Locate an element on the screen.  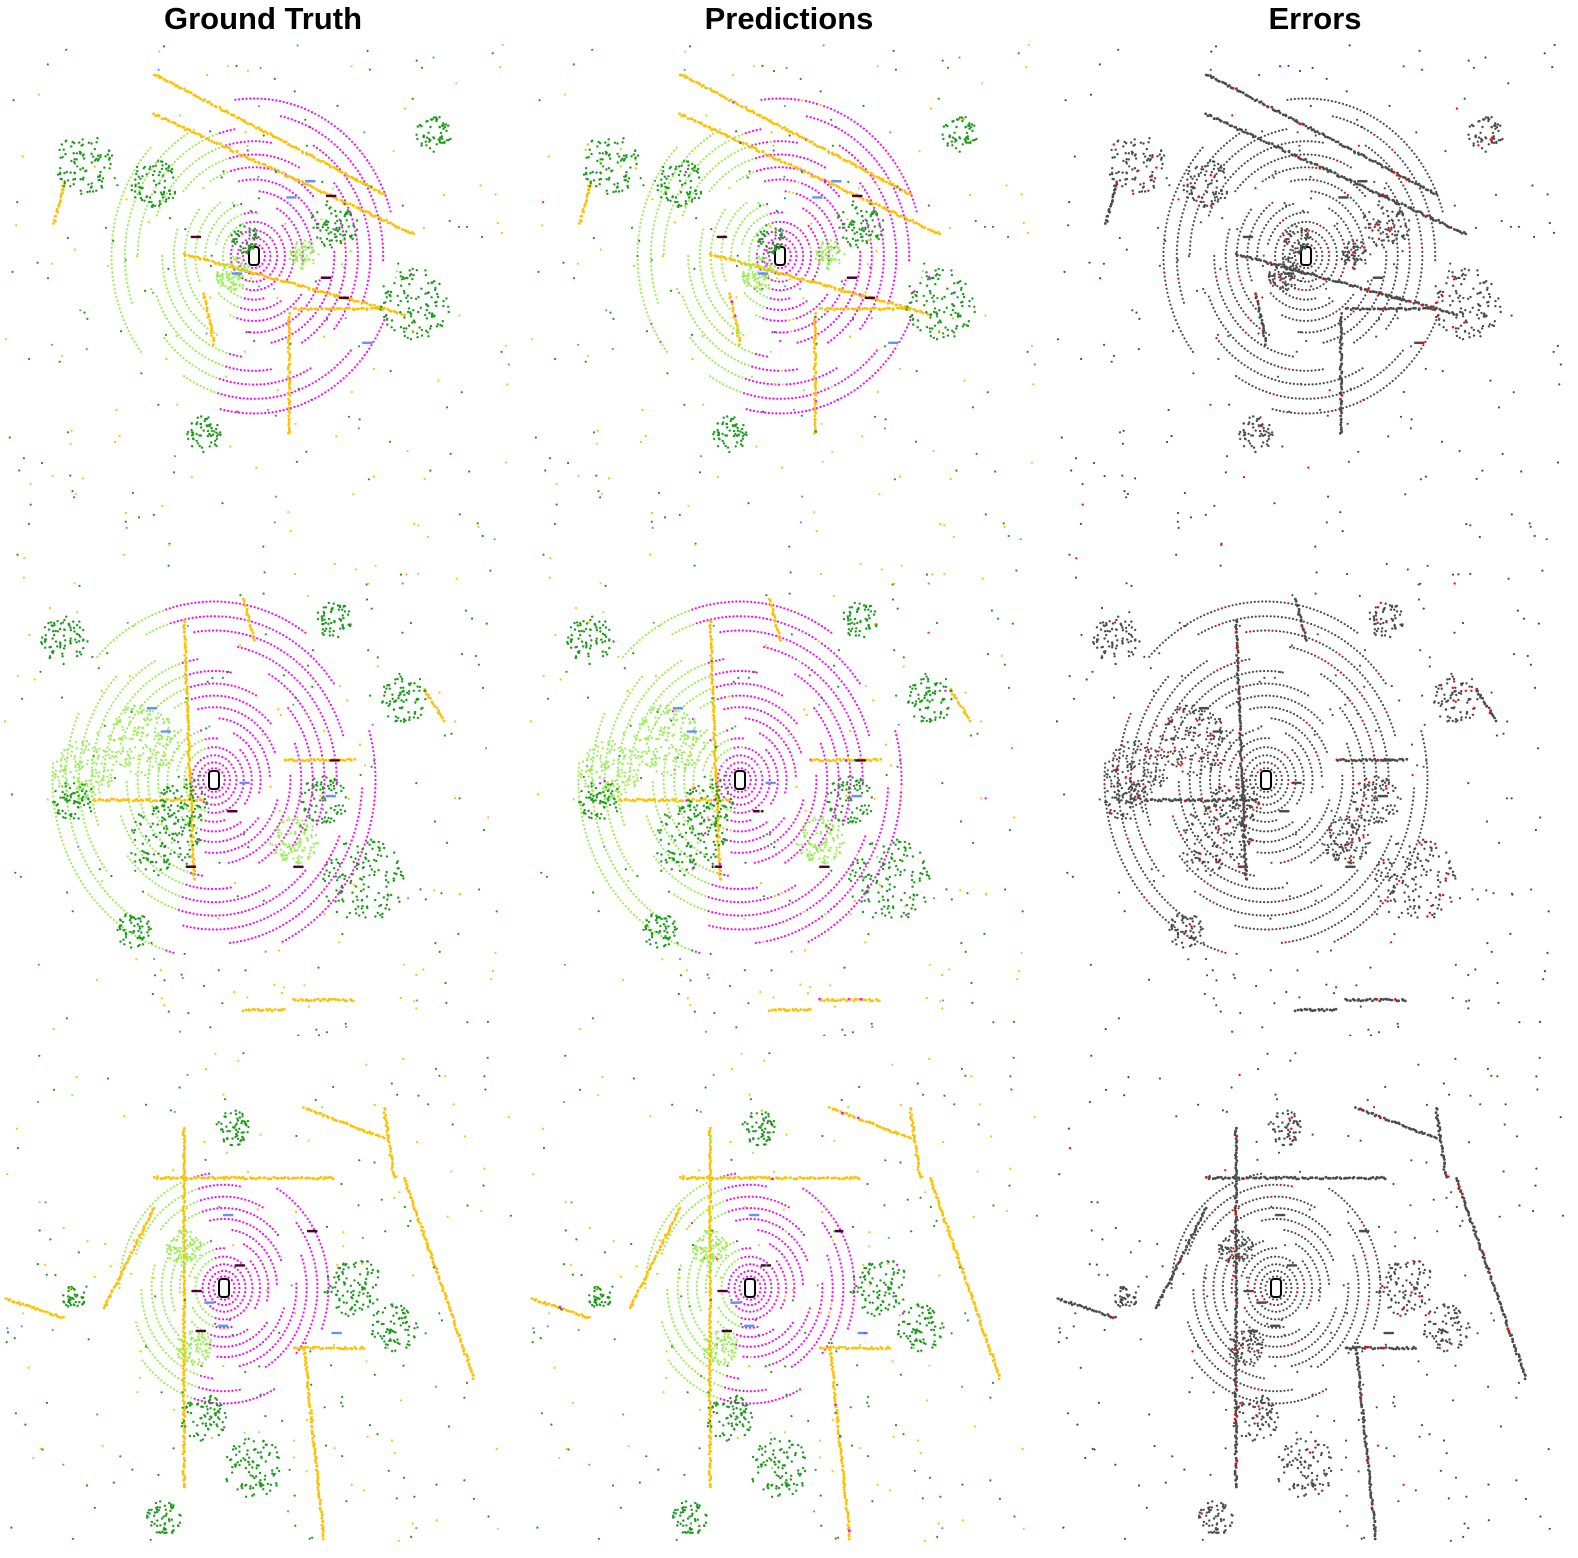
column-title-predictions: Predictions is located at coordinates (789, 19).